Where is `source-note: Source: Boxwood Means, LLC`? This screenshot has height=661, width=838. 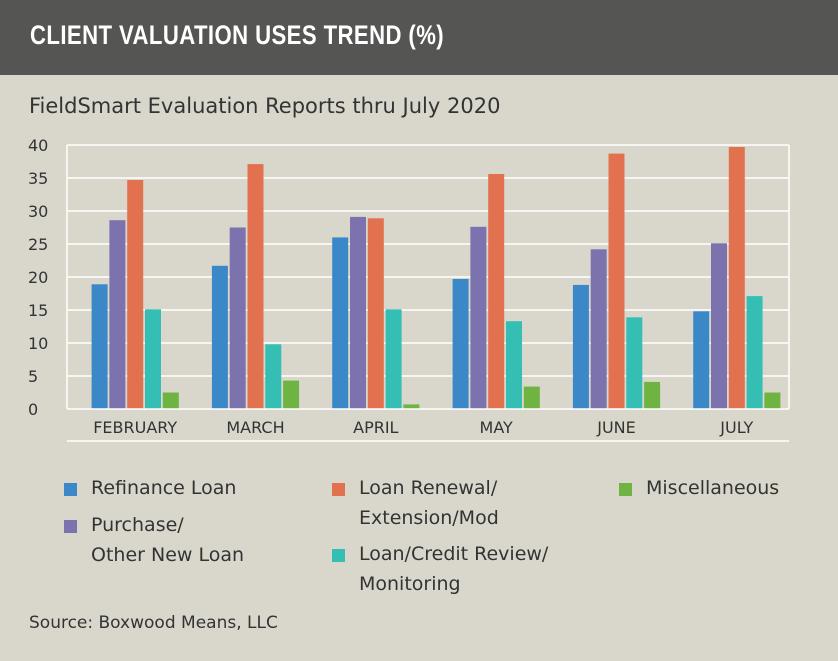
source-note: Source: Boxwood Means, LLC is located at coordinates (153, 623).